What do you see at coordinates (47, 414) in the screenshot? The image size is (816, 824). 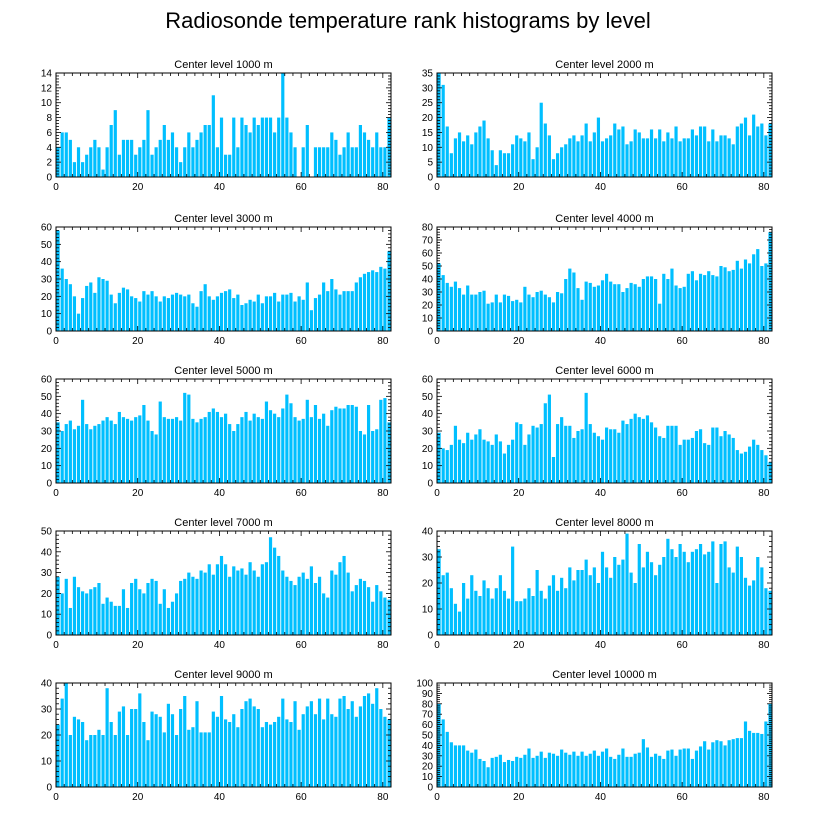 I see `y-tick-label: 40` at bounding box center [47, 414].